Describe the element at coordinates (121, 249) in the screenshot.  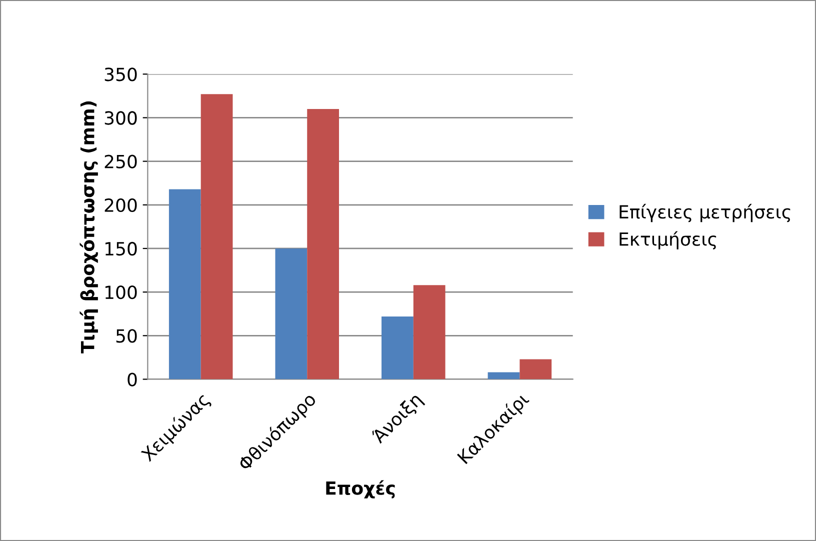
I see `y-tick-label: 150` at that location.